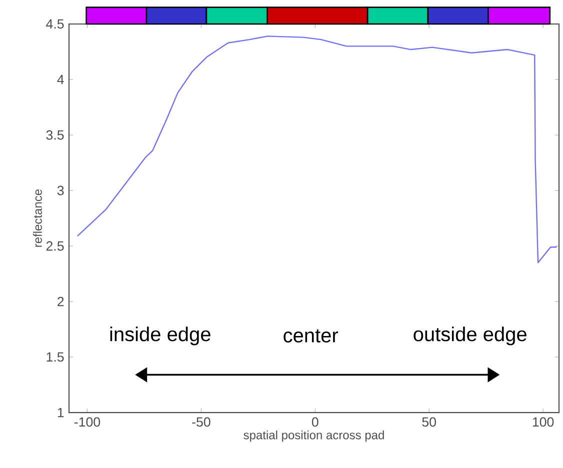 This screenshot has height=468, width=563. Describe the element at coordinates (311, 335) in the screenshot. I see `annotation: center` at that location.